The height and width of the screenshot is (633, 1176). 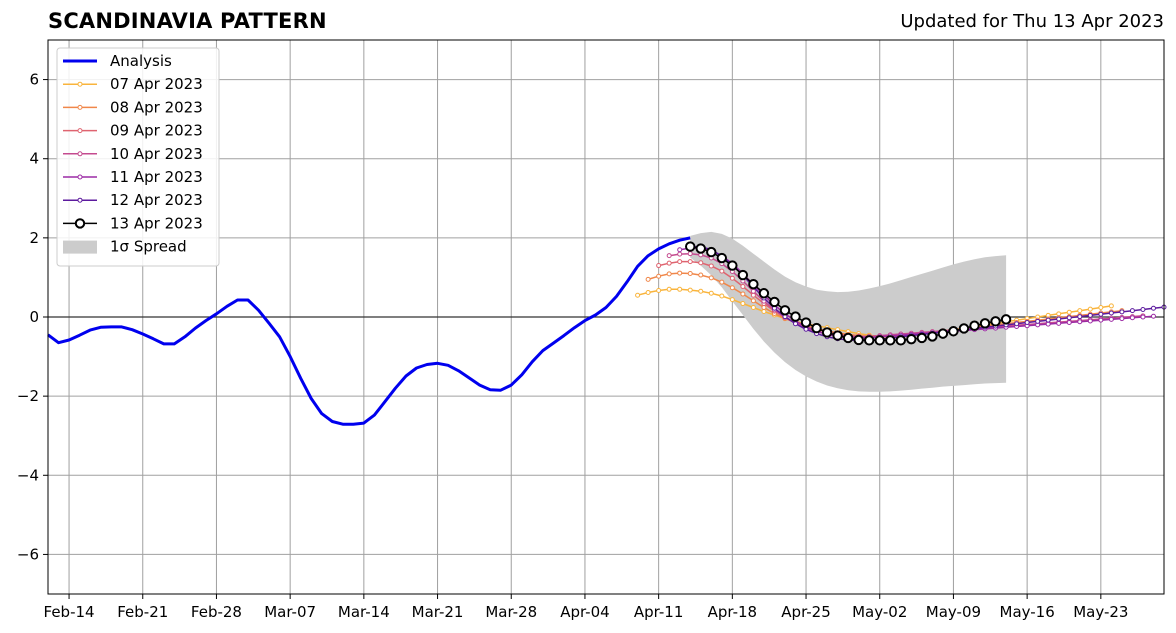 I want to click on chart-title: SCANDINAVIA PATTERN, so click(x=187, y=21).